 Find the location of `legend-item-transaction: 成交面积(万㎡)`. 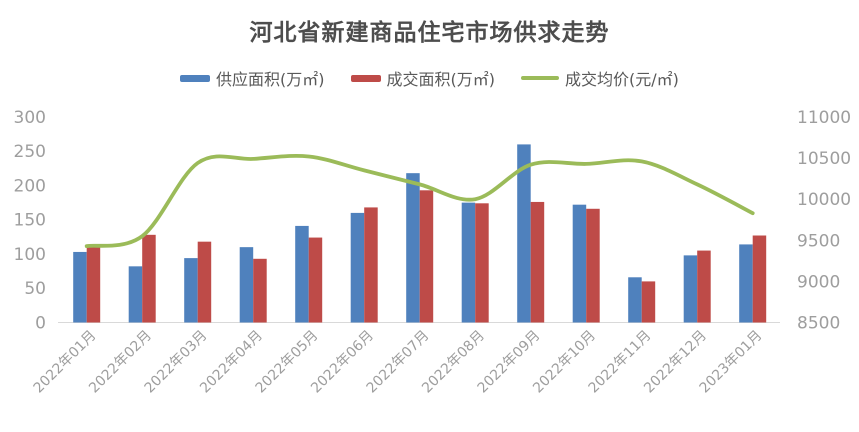

legend-item-transaction: 成交面积(万㎡) is located at coordinates (423, 78).